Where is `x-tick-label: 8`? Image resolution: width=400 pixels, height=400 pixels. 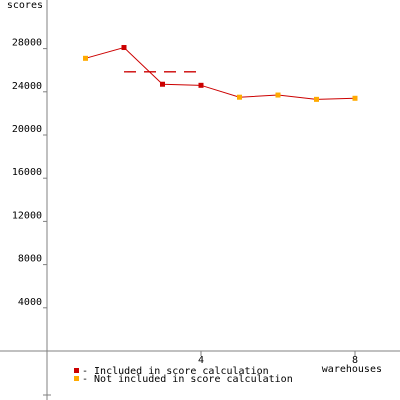 x-tick-label: 8 is located at coordinates (355, 360).